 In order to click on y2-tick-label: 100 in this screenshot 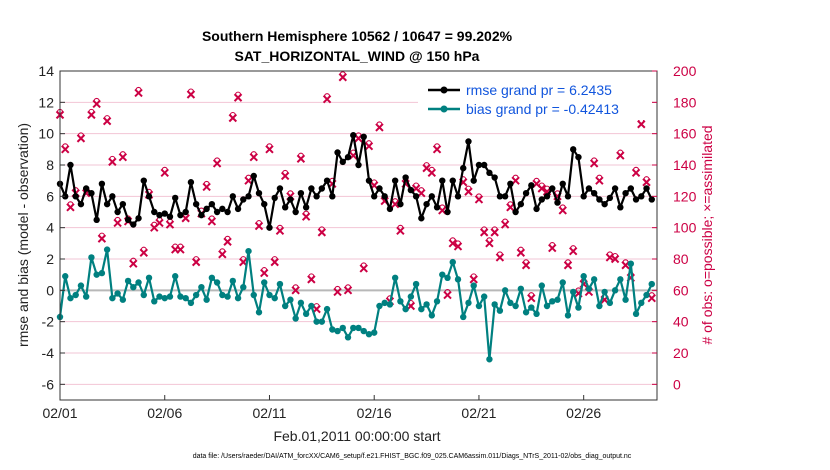, I will do `click(685, 228)`.